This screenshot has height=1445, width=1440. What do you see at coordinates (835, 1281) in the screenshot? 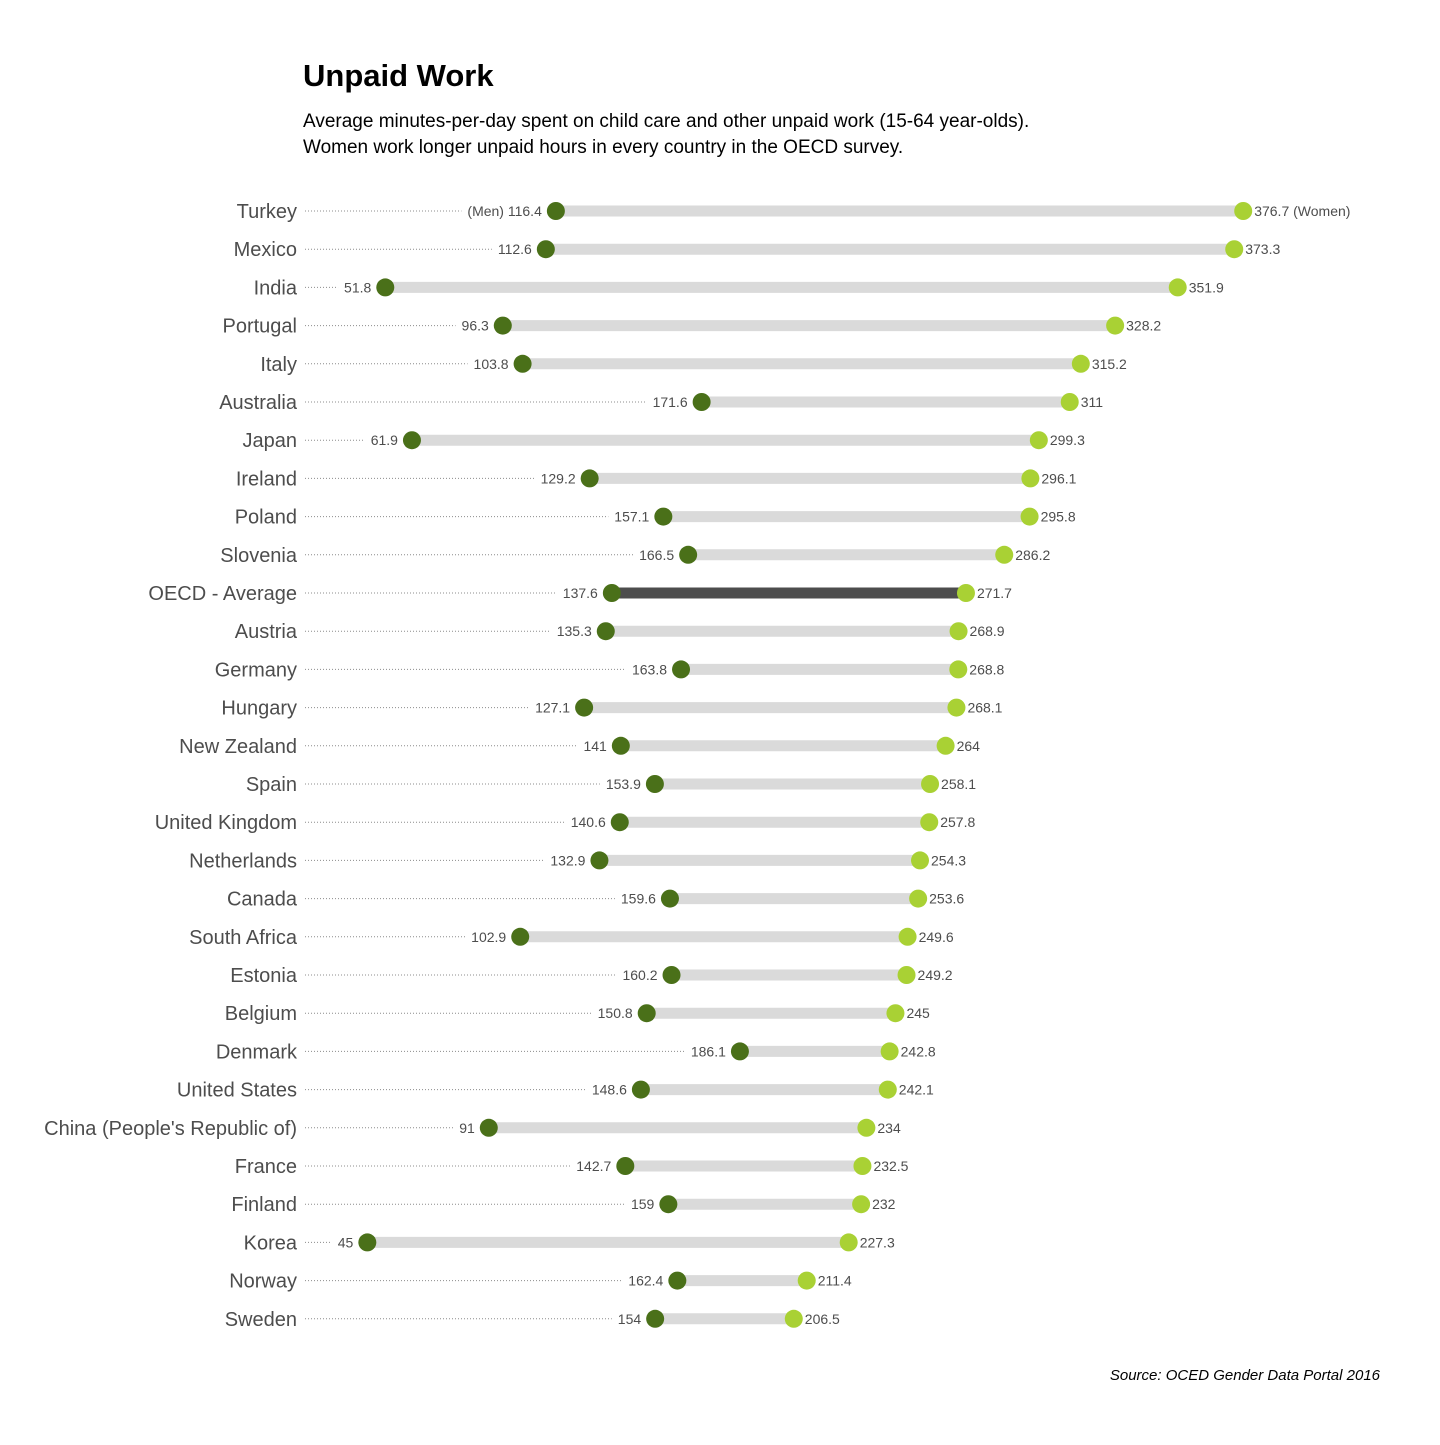
I see `women-value-label: 211.4` at bounding box center [835, 1281].